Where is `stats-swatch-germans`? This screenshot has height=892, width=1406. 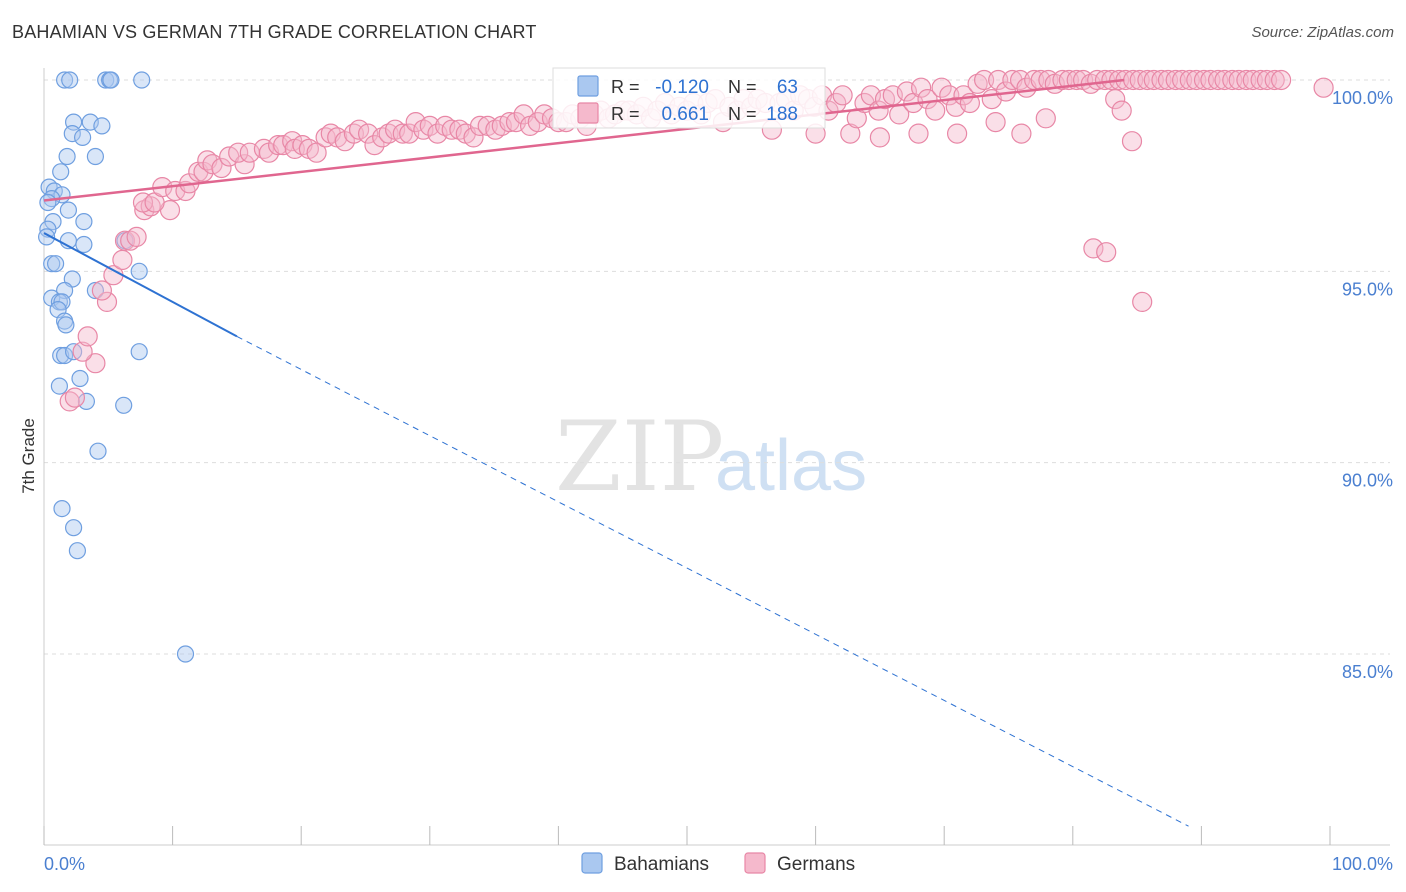
stats-swatch-germans is located at coordinates (588, 113).